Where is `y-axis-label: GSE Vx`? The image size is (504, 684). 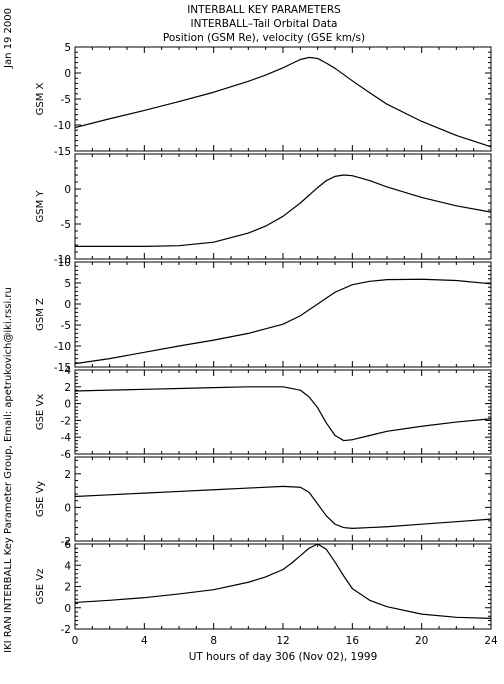 y-axis-label: GSE Vx is located at coordinates (40, 412).